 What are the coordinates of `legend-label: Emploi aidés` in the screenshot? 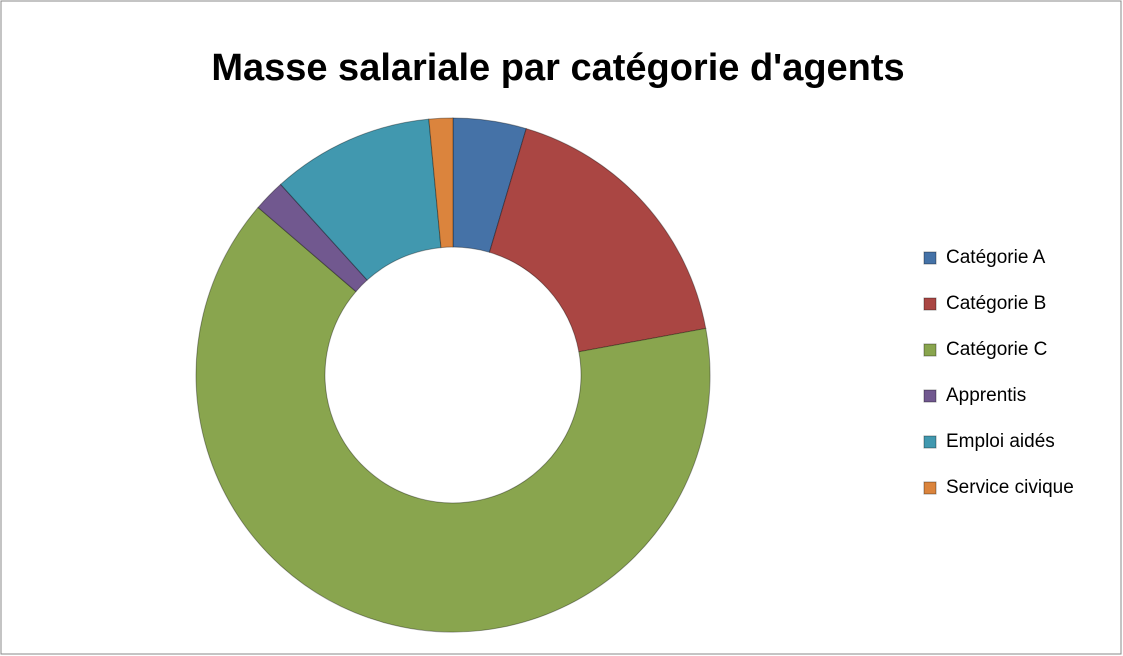 It's located at (1000, 441).